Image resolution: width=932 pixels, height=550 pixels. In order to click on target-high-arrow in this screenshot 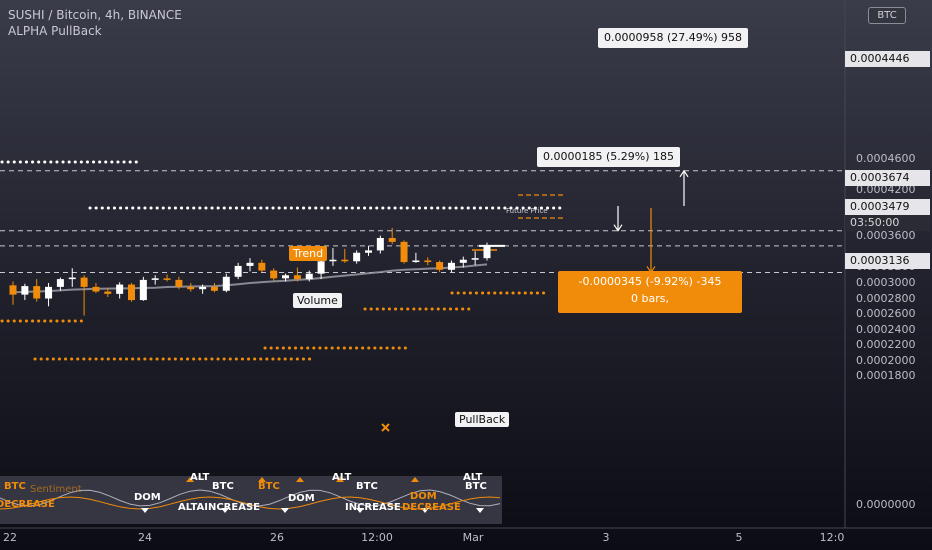, I will do `click(684, 187)`.